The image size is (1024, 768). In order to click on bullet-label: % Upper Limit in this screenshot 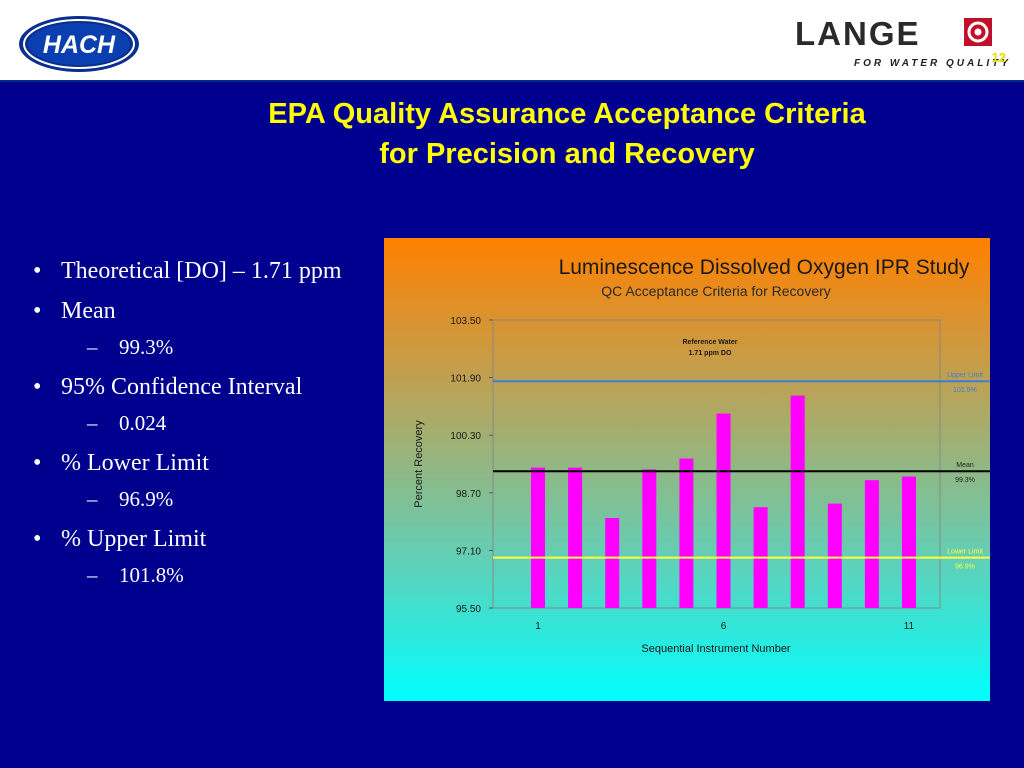, I will do `click(202, 539)`.